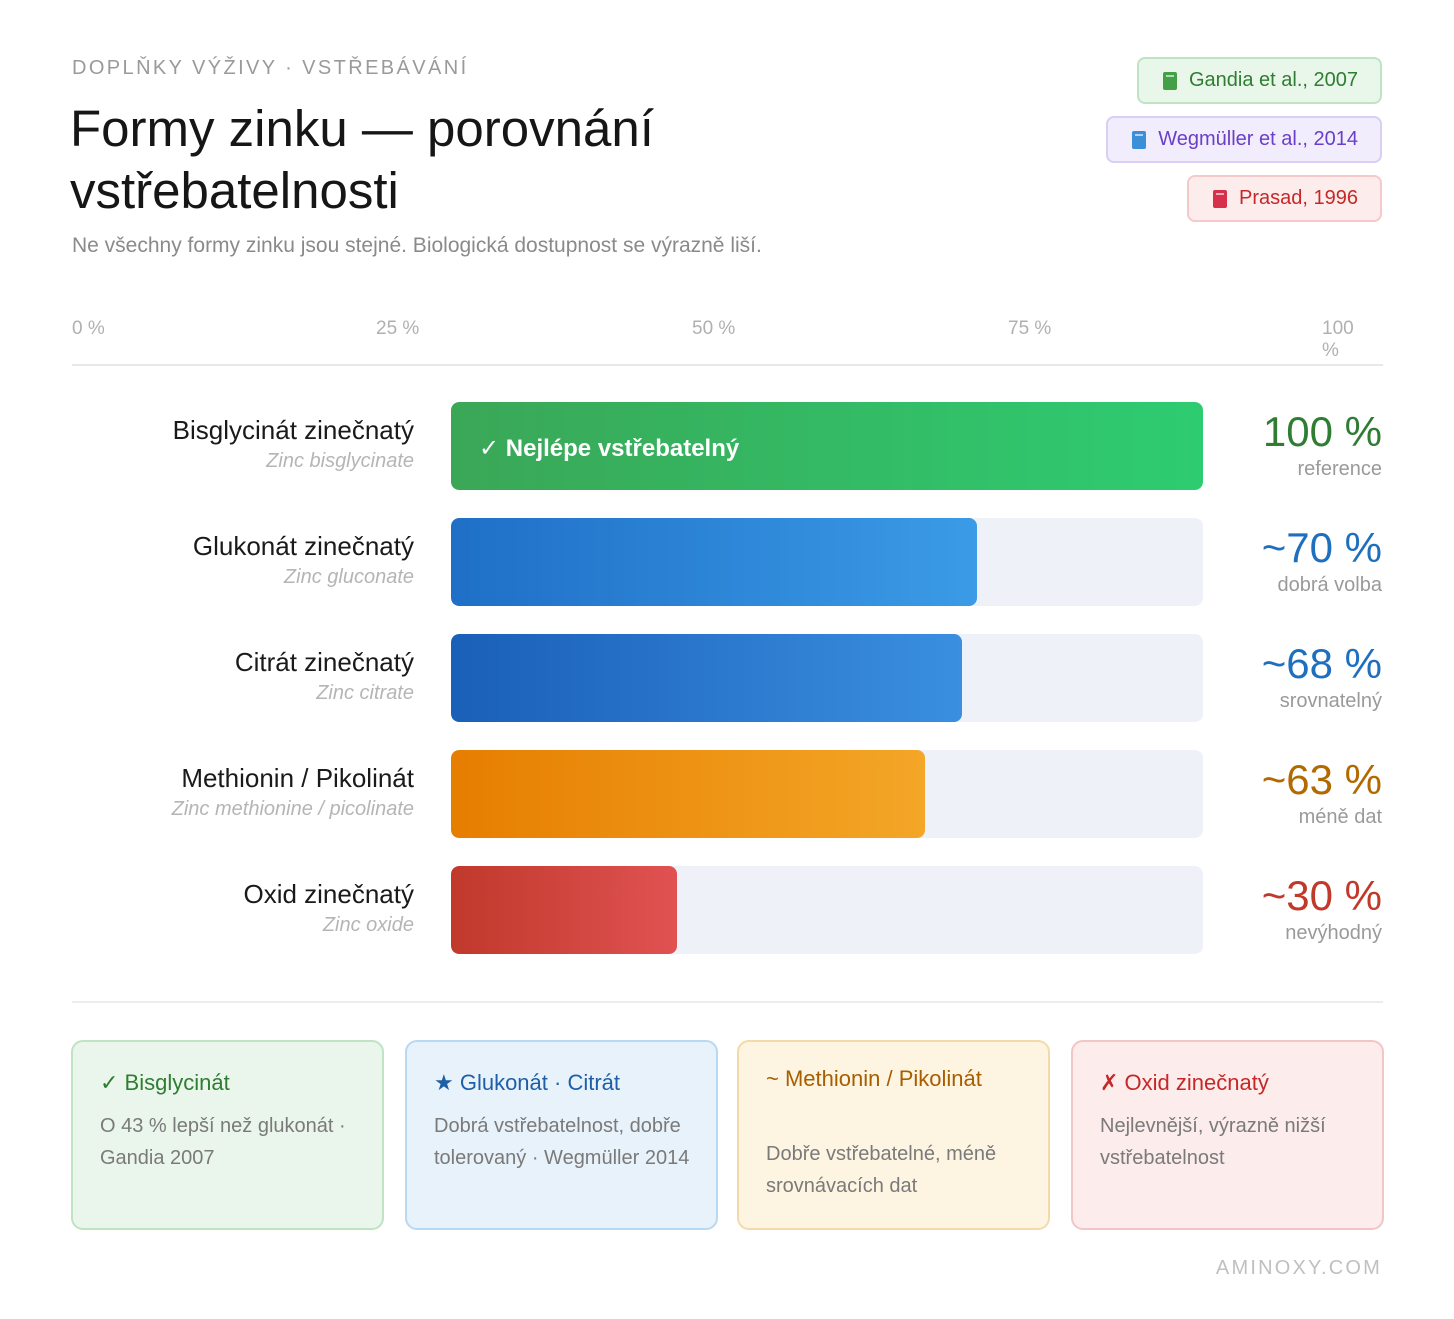 The height and width of the screenshot is (1319, 1454). What do you see at coordinates (1330, 701) in the screenshot?
I see `value-note: srovnatelný` at bounding box center [1330, 701].